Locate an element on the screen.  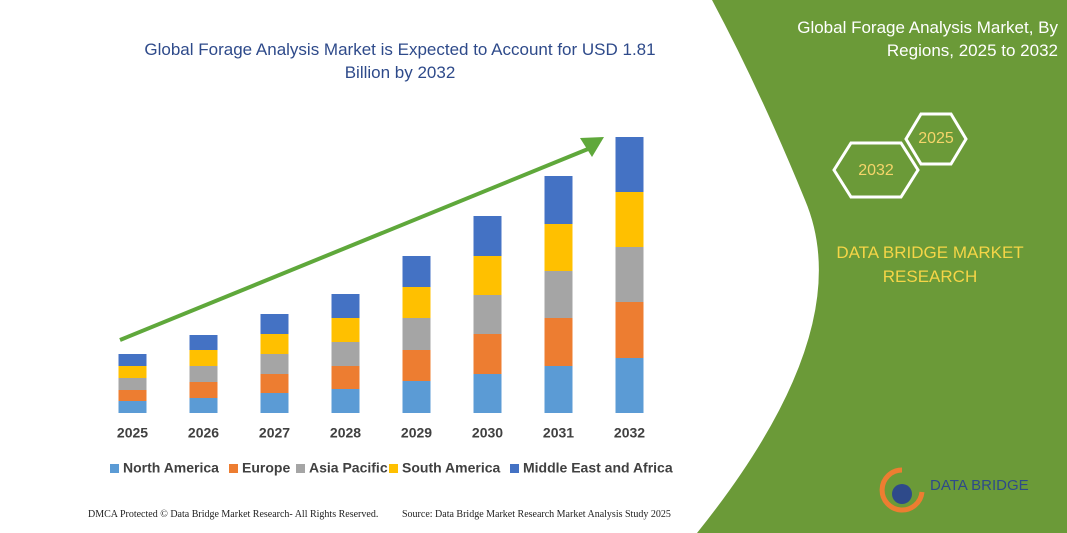
x-tick-label: 2026 is located at coordinates (203, 433).